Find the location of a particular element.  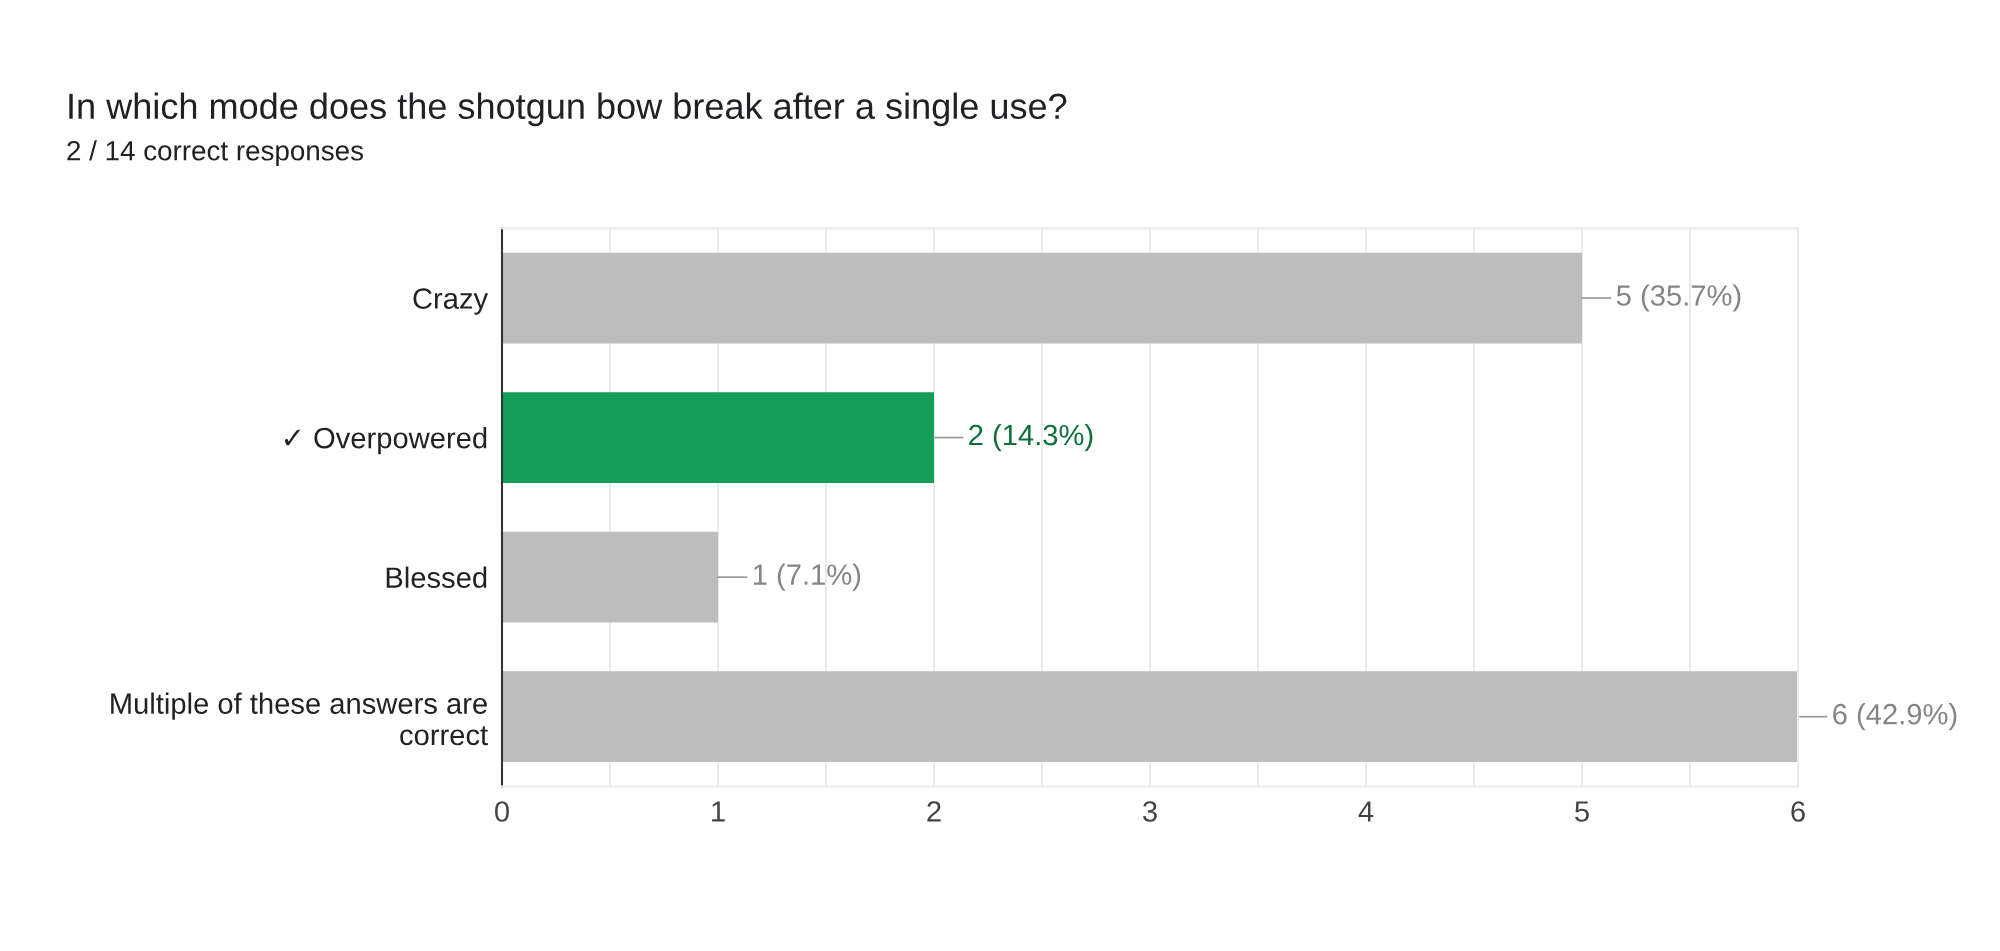

text: 2 / 14 correct responses is located at coordinates (215, 153).